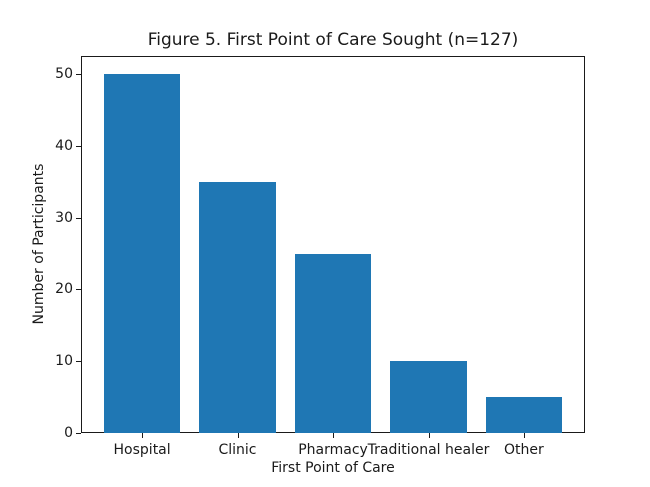  I want to click on x-tick-label-pharmacy: Pharmacy, so click(333, 450).